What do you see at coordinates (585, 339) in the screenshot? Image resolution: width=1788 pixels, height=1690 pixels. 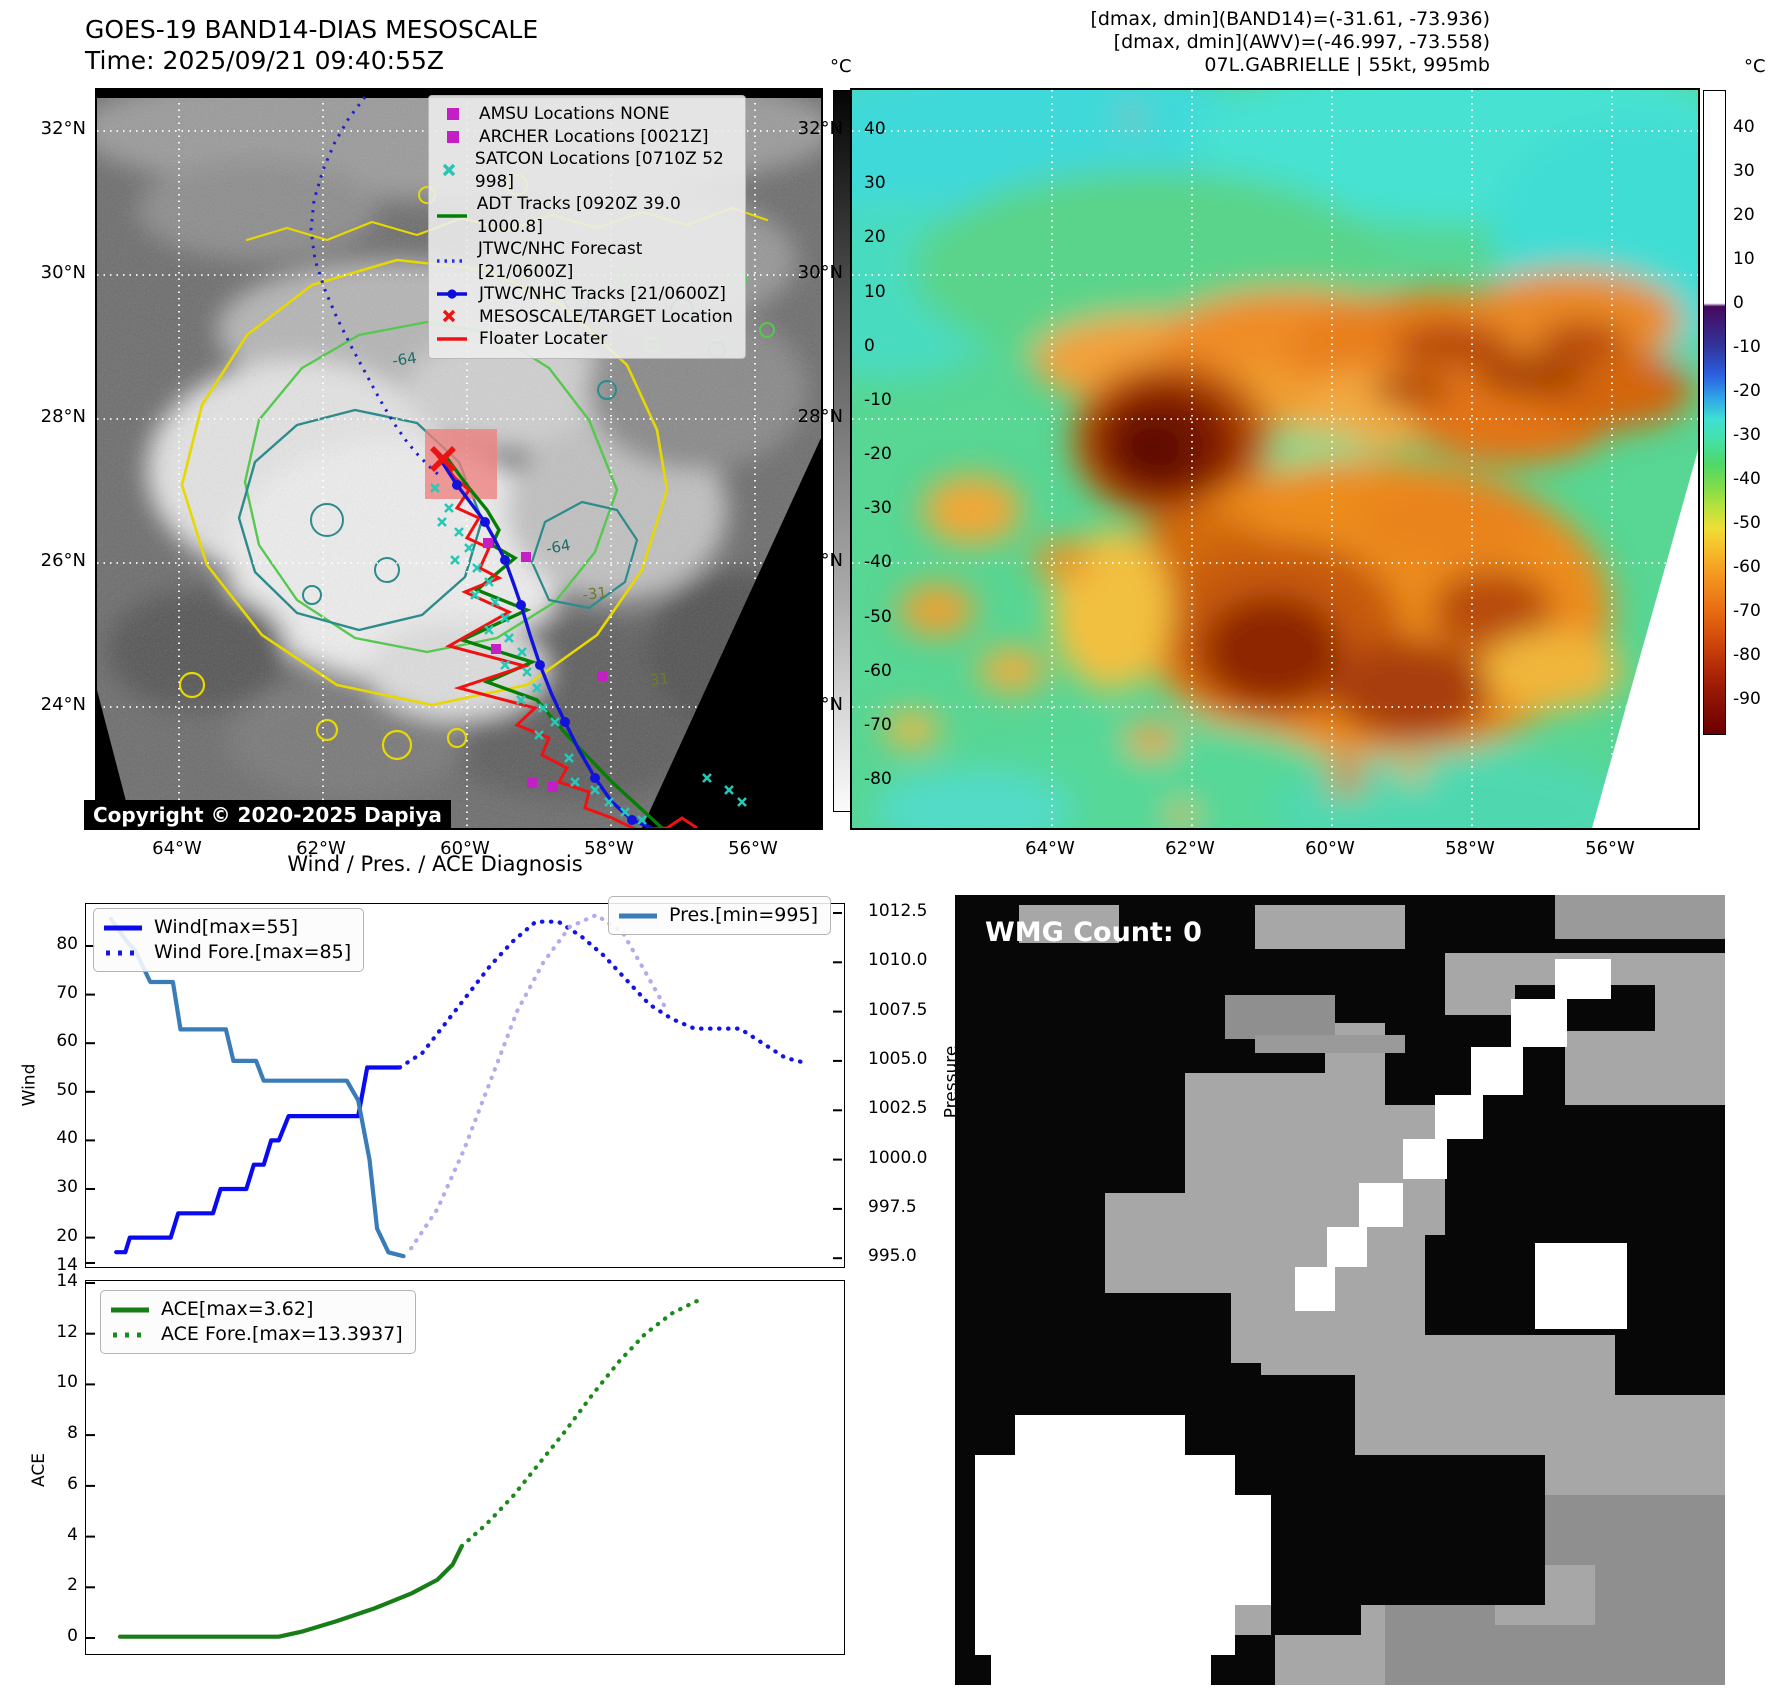 I see `map-legend-item: Floater Locater` at bounding box center [585, 339].